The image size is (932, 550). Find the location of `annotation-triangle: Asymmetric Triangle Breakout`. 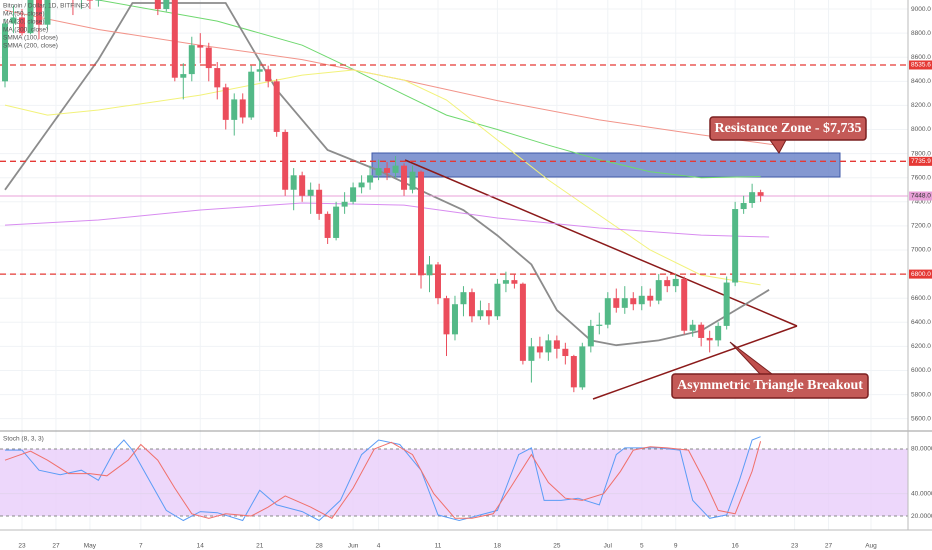

annotation-triangle: Asymmetric Triangle Breakout is located at coordinates (770, 370).